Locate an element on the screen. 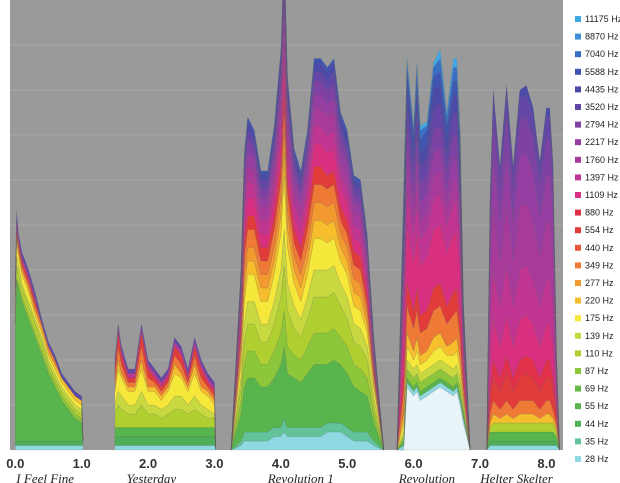 This screenshot has height=483, width=620. legend-item: 55 Hz is located at coordinates (592, 406).